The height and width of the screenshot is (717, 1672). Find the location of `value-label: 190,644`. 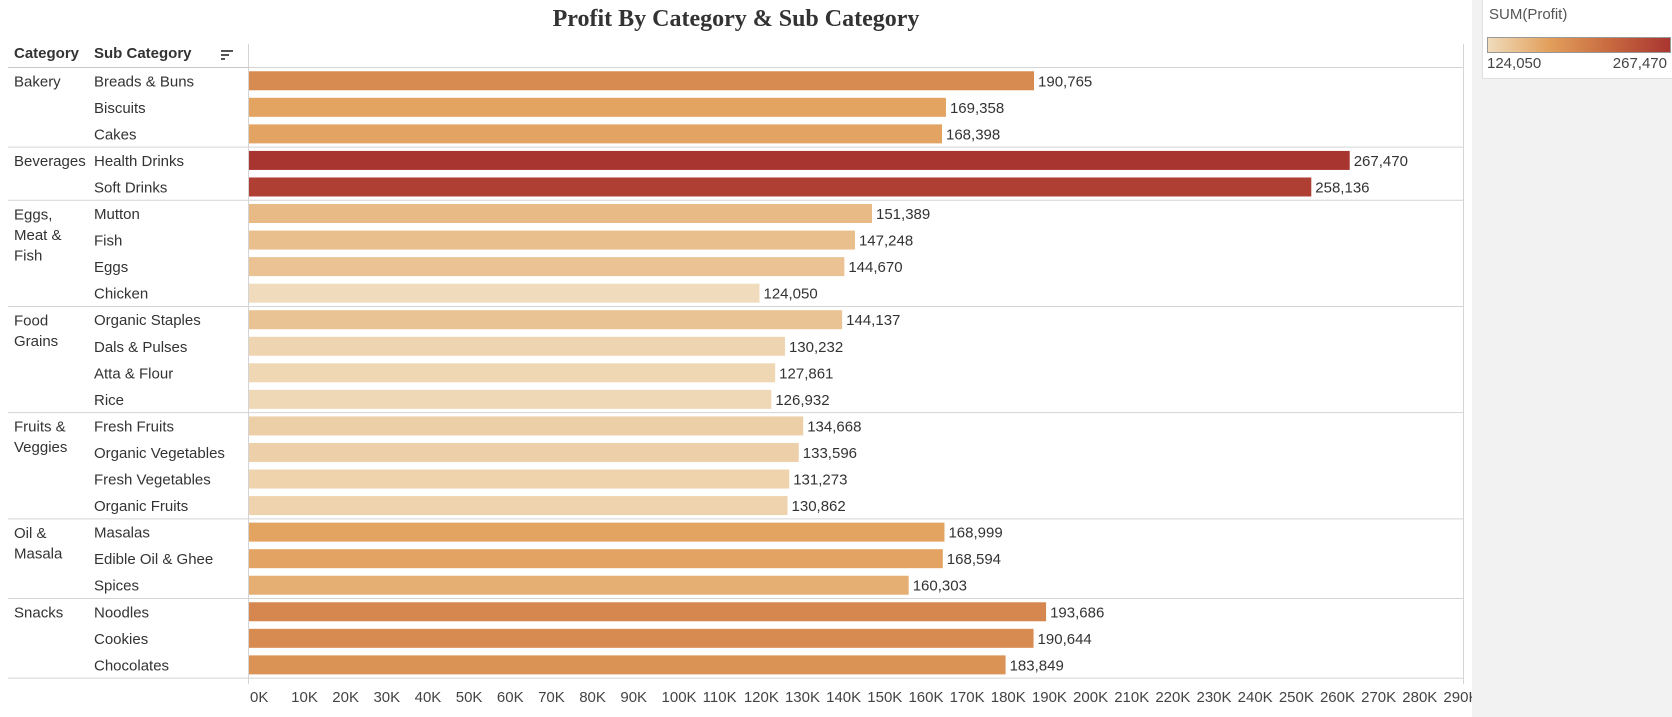

value-label: 190,644 is located at coordinates (1065, 639).